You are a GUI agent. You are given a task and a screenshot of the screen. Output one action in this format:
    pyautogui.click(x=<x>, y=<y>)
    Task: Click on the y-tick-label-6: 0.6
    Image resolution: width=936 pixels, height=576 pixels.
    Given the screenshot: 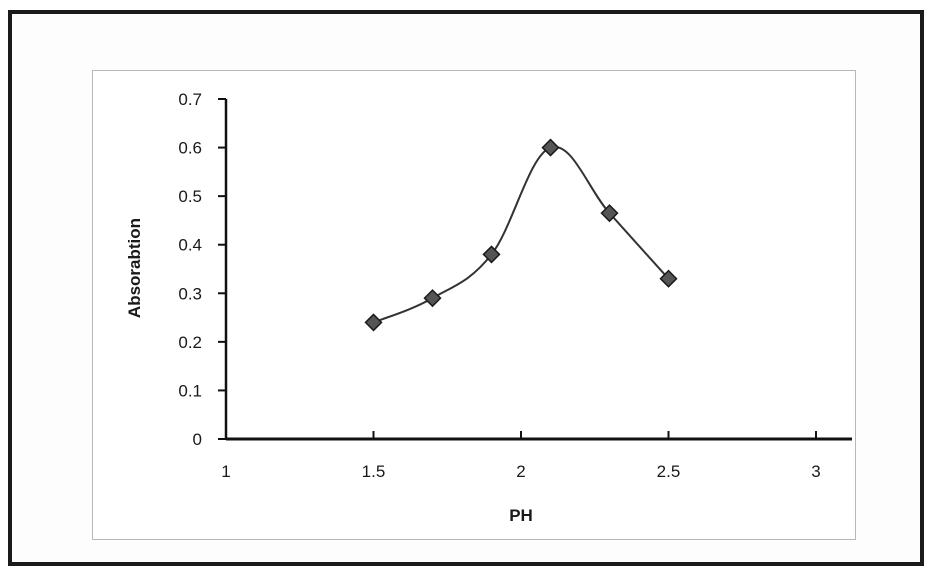 What is the action you would take?
    pyautogui.click(x=190, y=148)
    